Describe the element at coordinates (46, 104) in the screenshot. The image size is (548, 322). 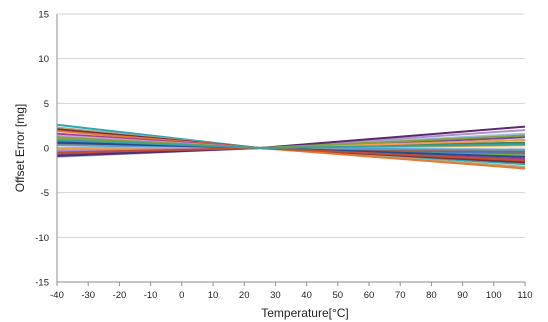
I see `y-tick-label: 5` at that location.